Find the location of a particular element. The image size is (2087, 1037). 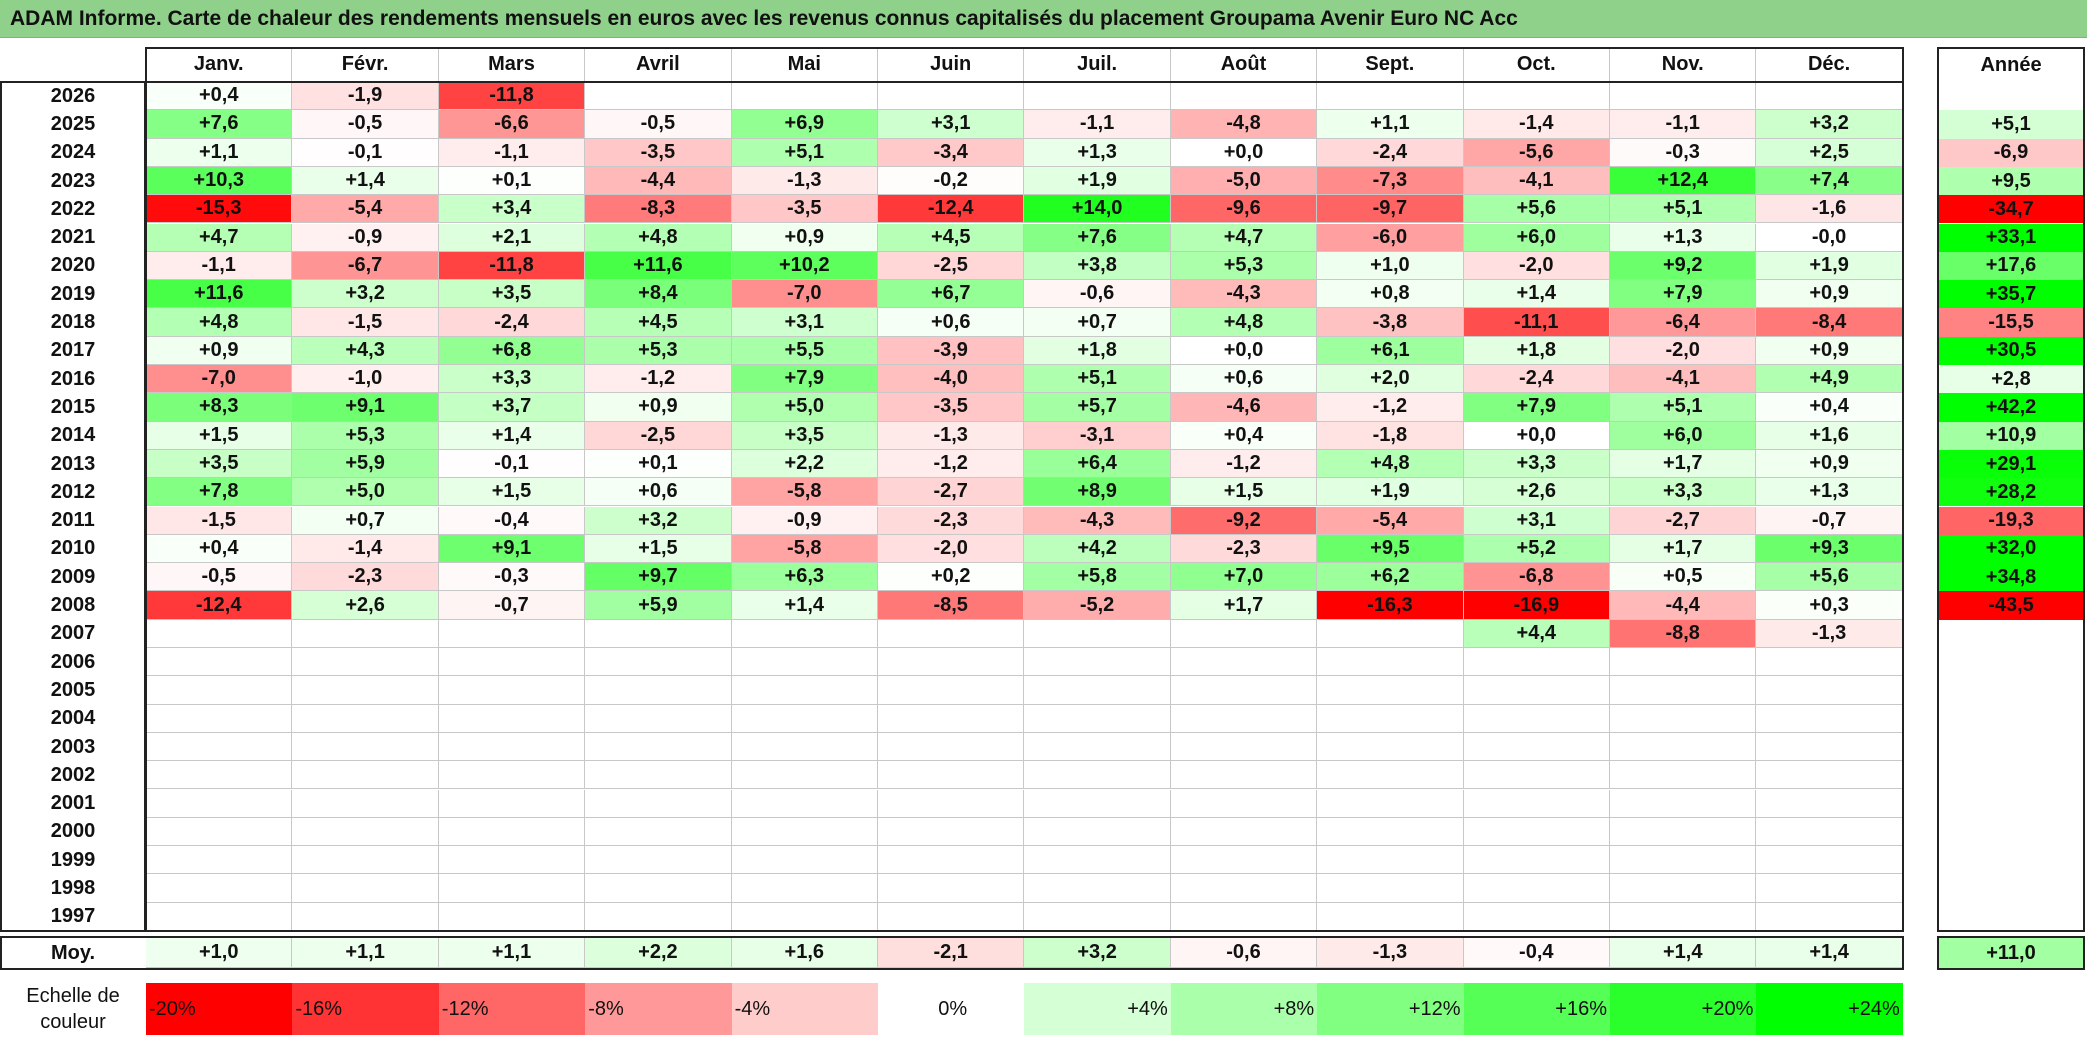

year-label: 2024 is located at coordinates (73, 152).